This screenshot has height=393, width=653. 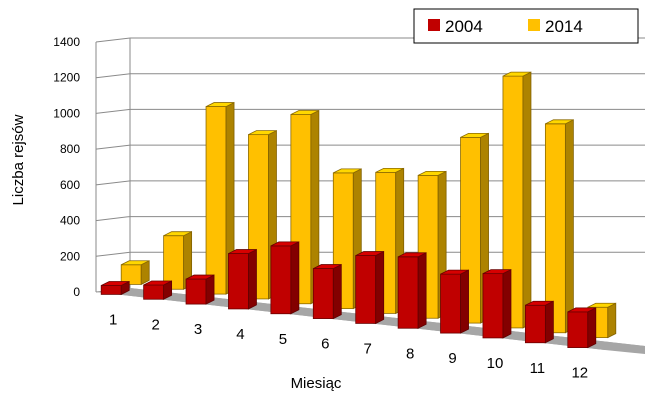 What do you see at coordinates (198, 329) in the screenshot?
I see `x-tick-label: 3` at bounding box center [198, 329].